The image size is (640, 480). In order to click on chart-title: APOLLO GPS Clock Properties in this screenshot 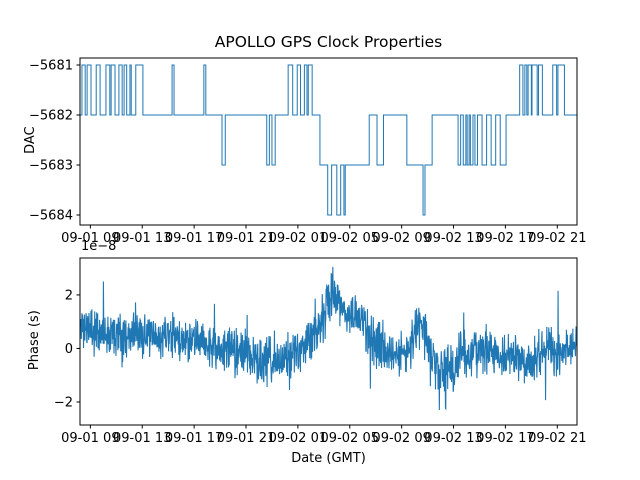, I will do `click(328, 42)`.